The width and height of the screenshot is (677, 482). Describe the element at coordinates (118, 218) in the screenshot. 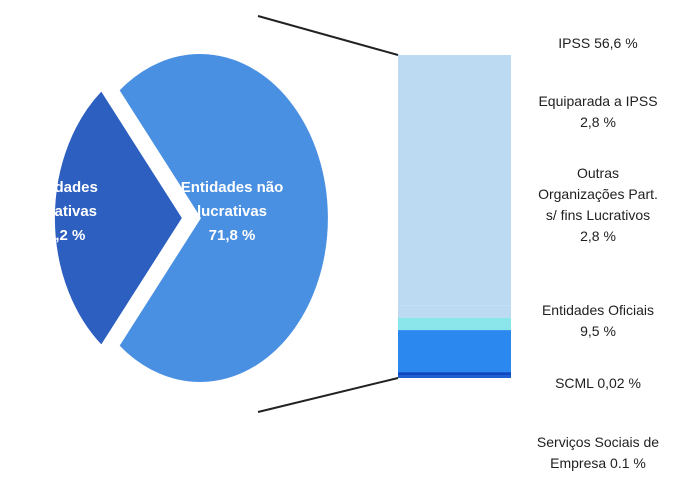

I see `pie-slice-entidades-lucrativas` at that location.